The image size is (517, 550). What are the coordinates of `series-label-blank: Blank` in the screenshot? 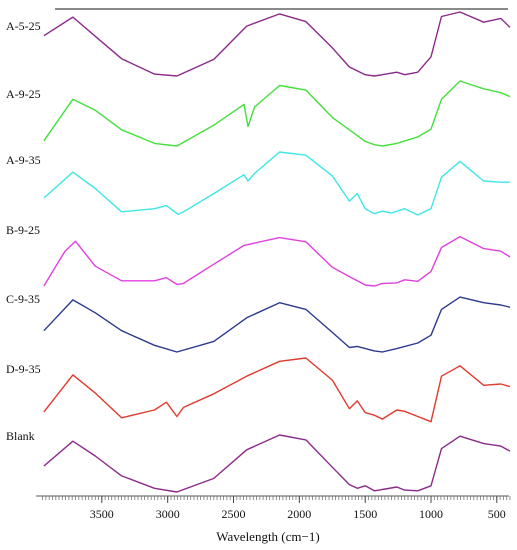 It's located at (20, 436).